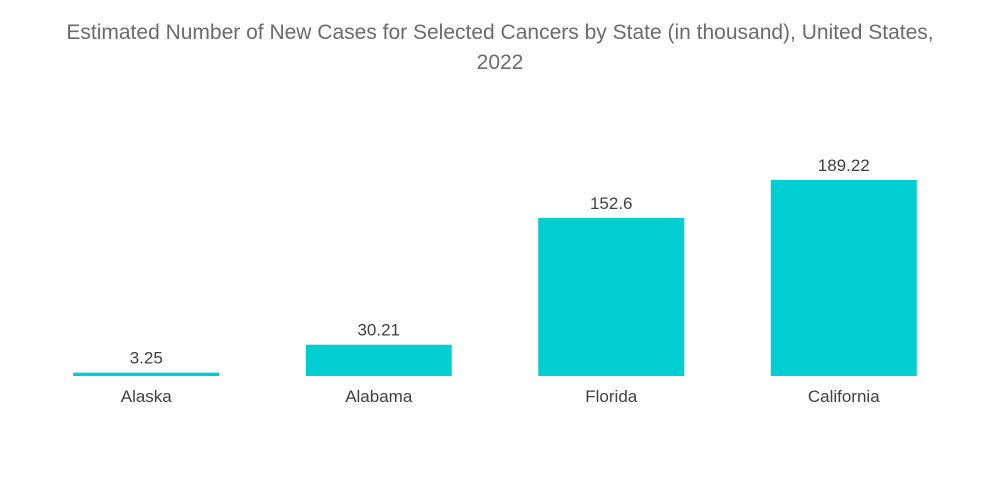 This screenshot has width=1000, height=504. I want to click on category-label-florida: Florida, so click(611, 396).